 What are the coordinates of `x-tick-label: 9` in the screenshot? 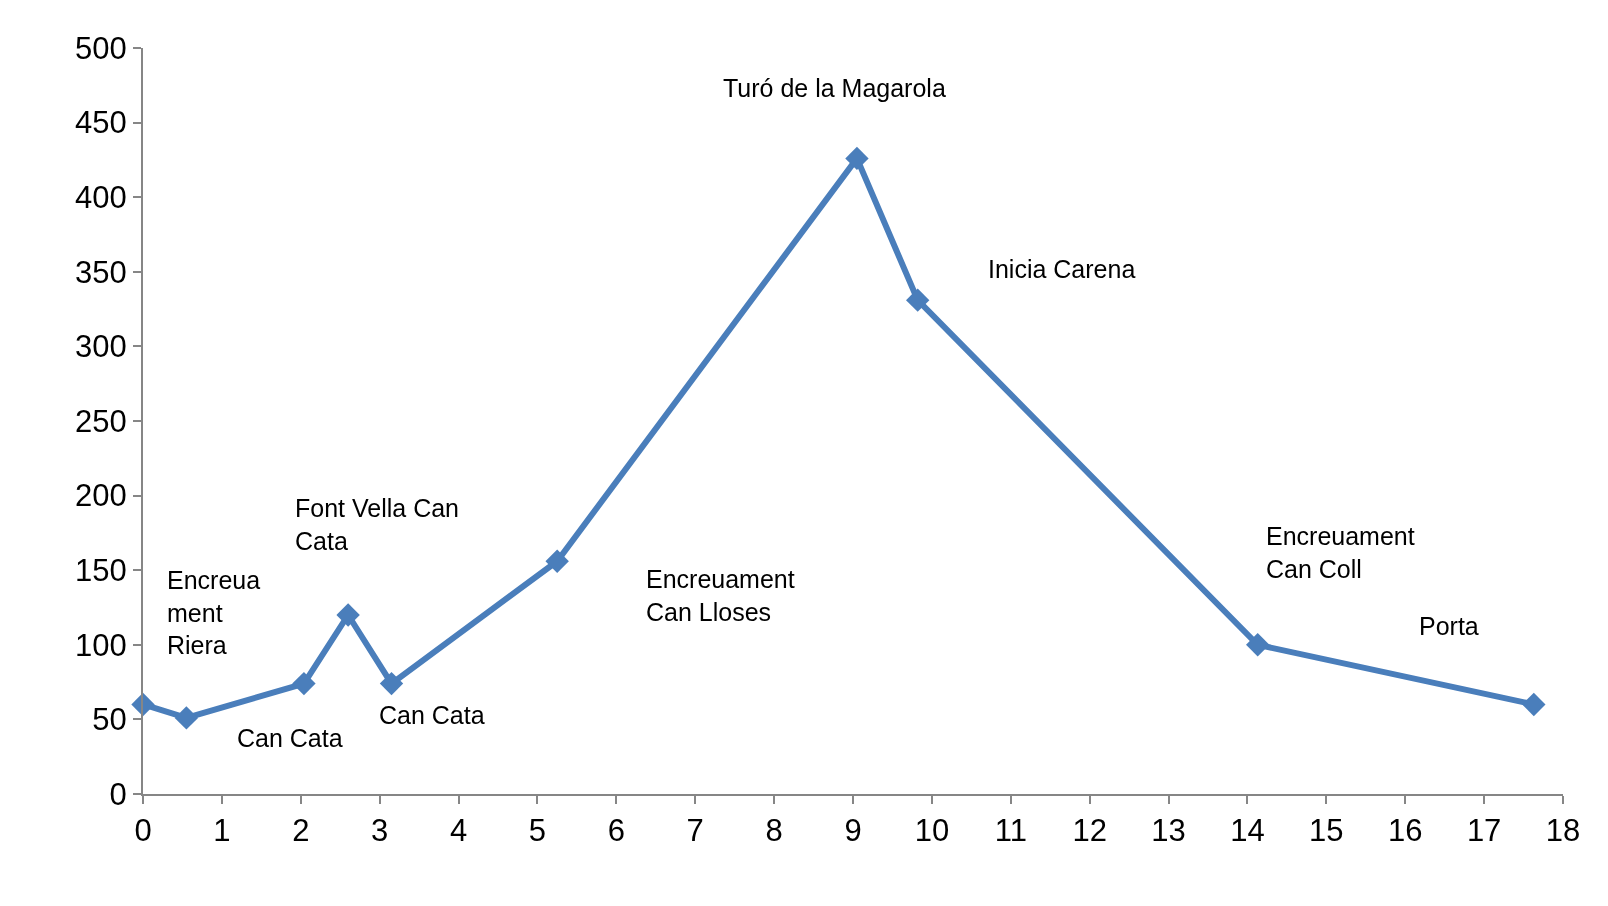 It's located at (853, 831).